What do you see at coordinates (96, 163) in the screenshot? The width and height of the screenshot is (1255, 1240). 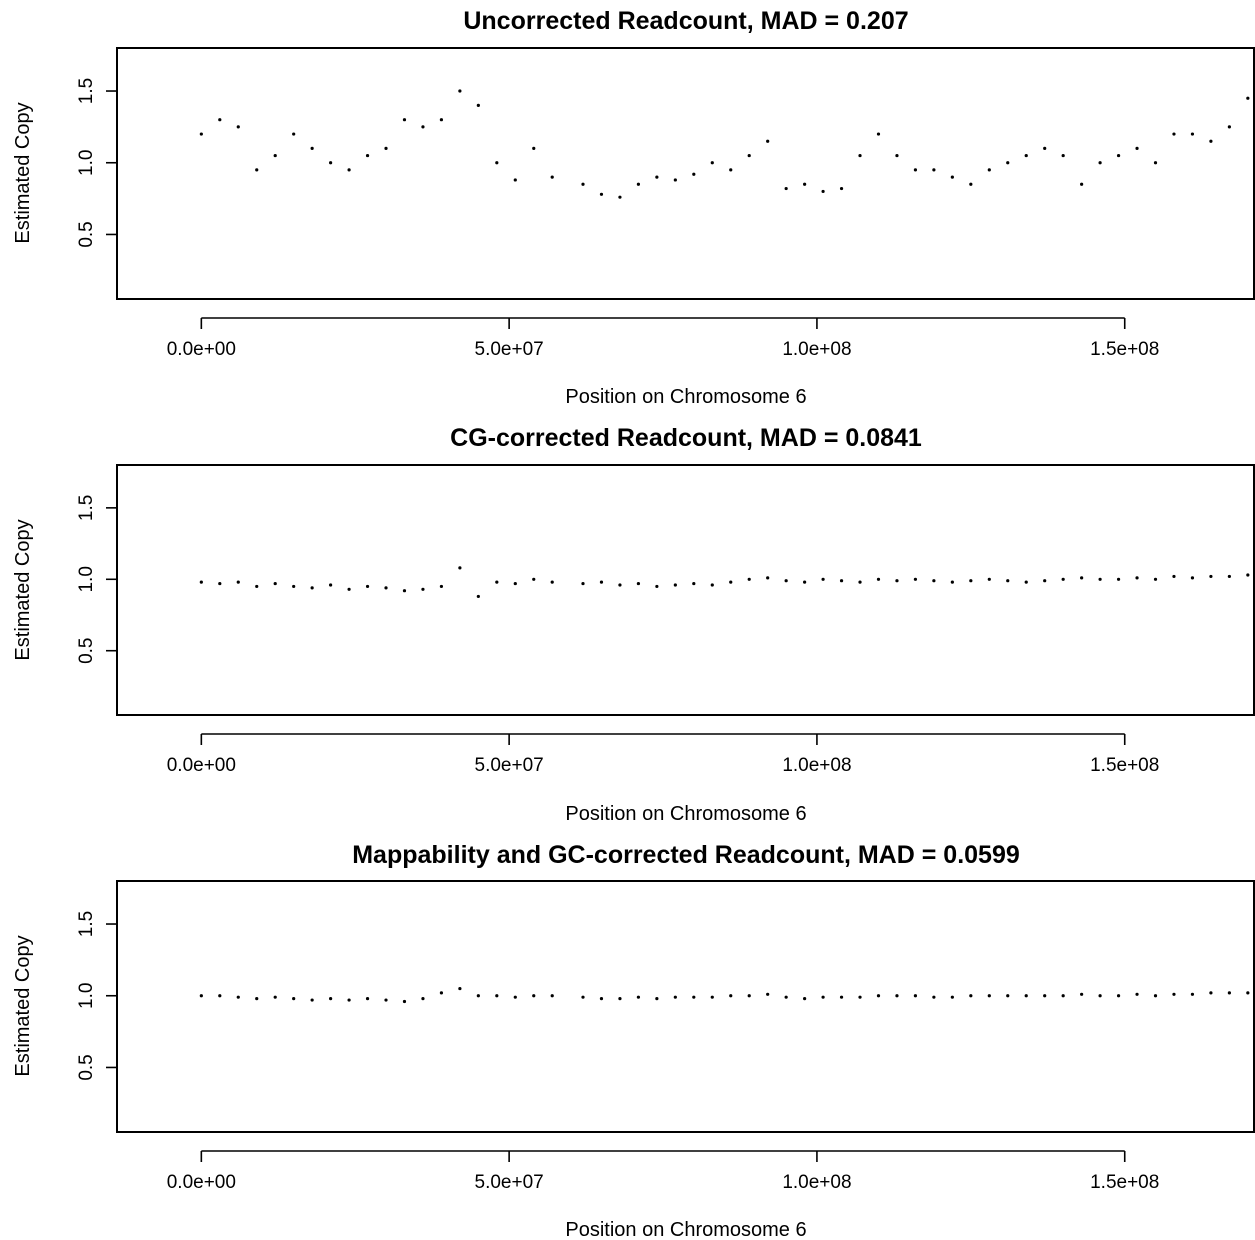 I see `y-axis: 0.5 1.0 1.5` at bounding box center [96, 163].